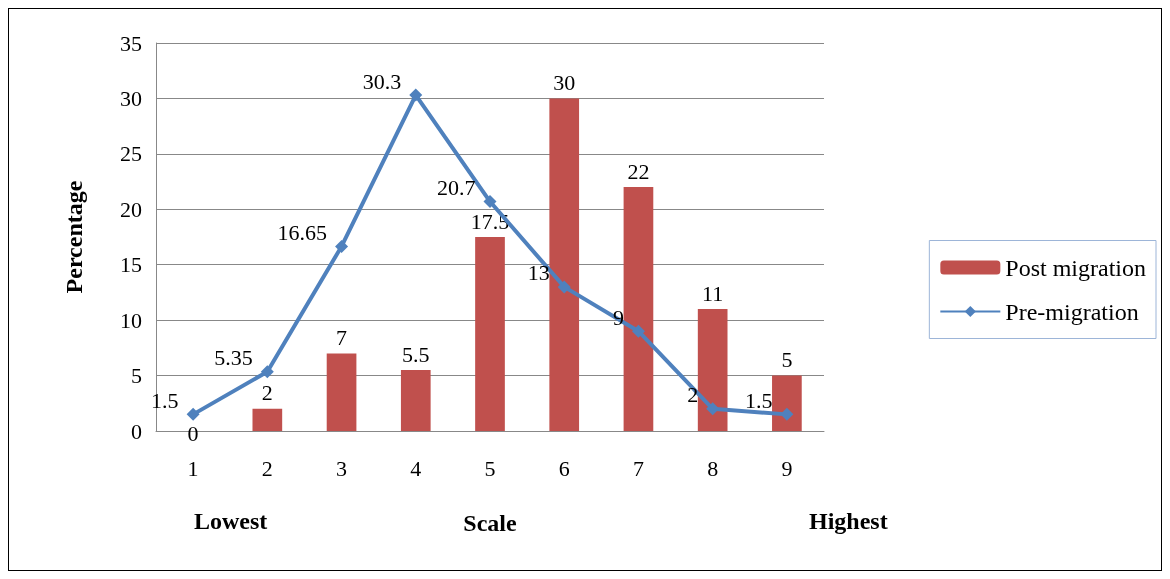 This screenshot has width=1170, height=579. What do you see at coordinates (131, 43) in the screenshot?
I see `y-tick-label: 35` at bounding box center [131, 43].